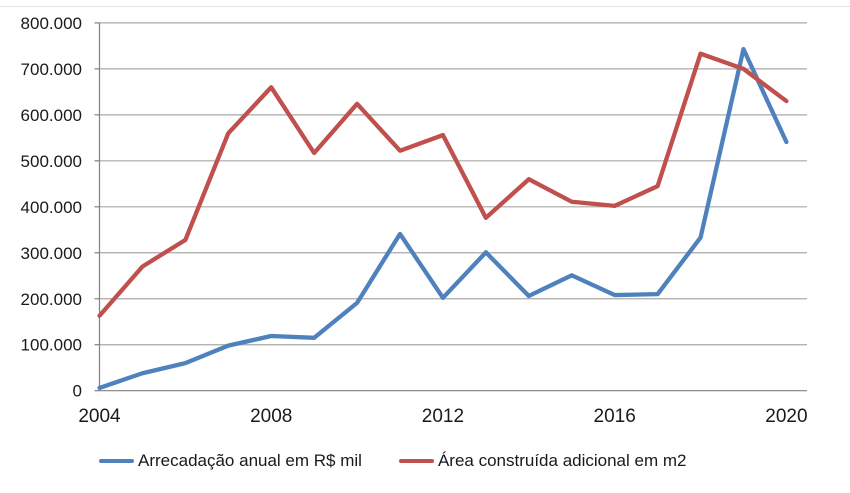 This screenshot has height=493, width=850. I want to click on legend-label-area-construida: Área construída adicional em m2, so click(562, 460).